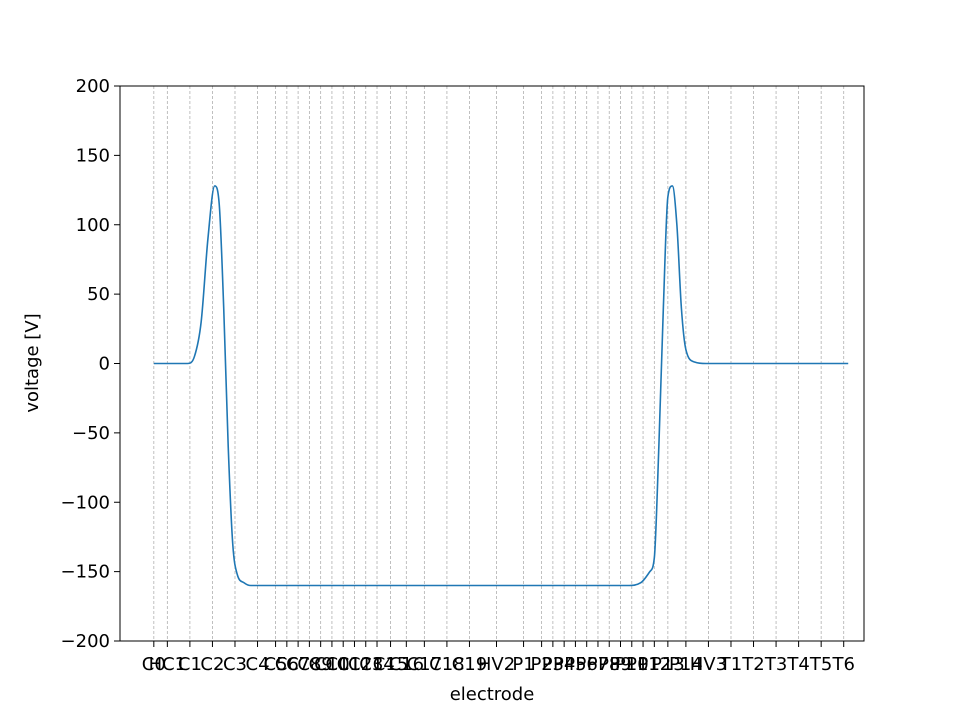 The height and width of the screenshot is (720, 960). I want to click on x-tick-label: P12, so click(654, 664).